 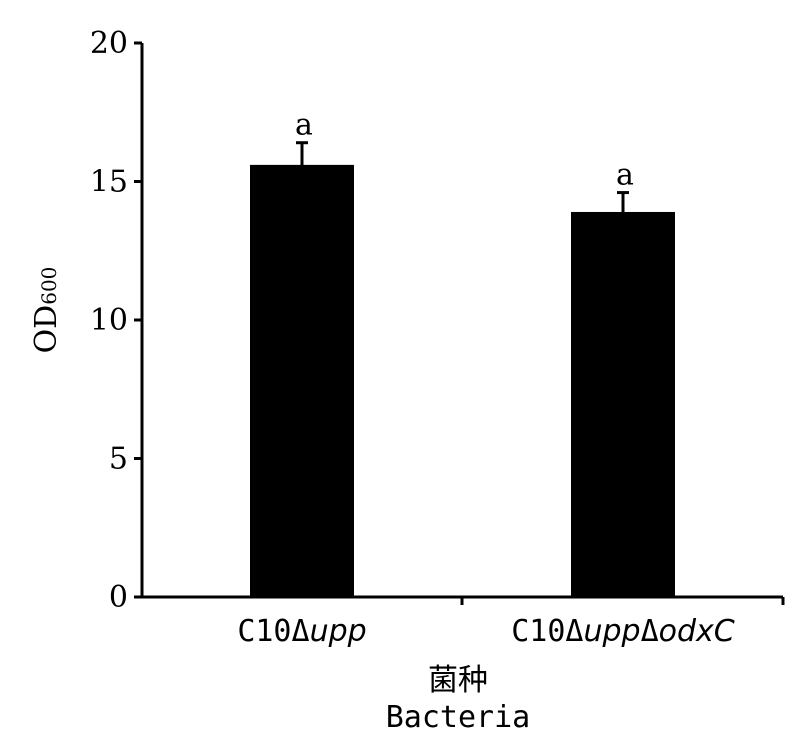 I want to click on y-tick-label-20: 20, so click(x=109, y=43).